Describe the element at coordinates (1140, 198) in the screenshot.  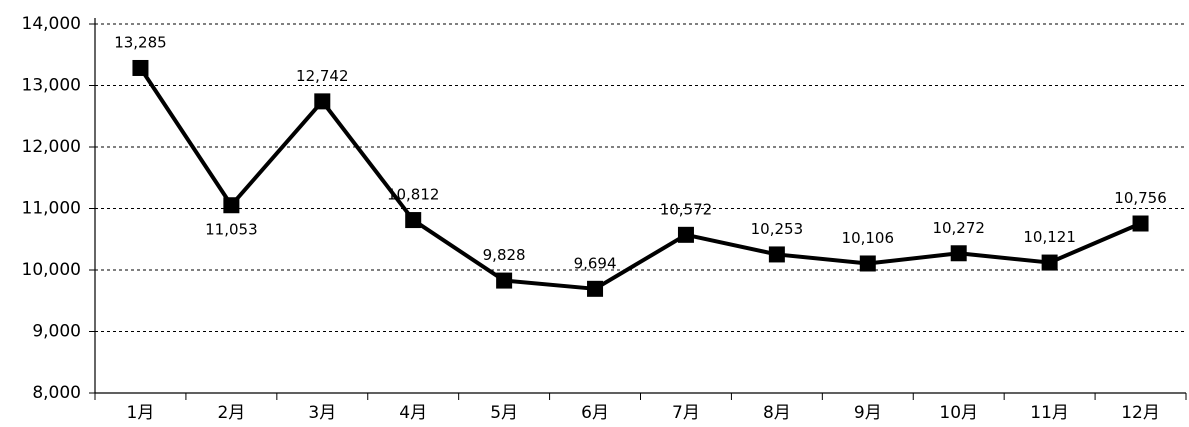
I see `data-label: 10,756` at that location.